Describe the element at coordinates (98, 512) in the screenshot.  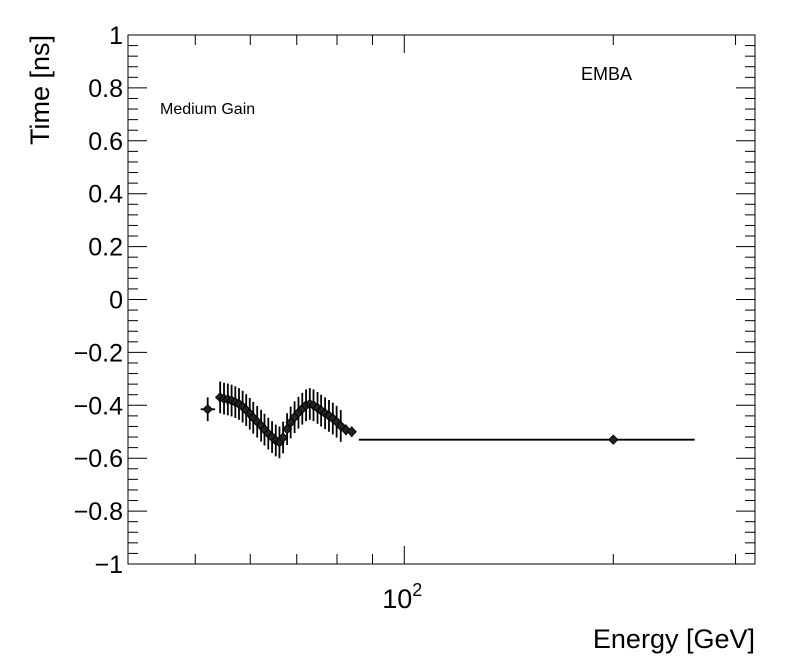
I see `y-tick-label: −0.8` at that location.